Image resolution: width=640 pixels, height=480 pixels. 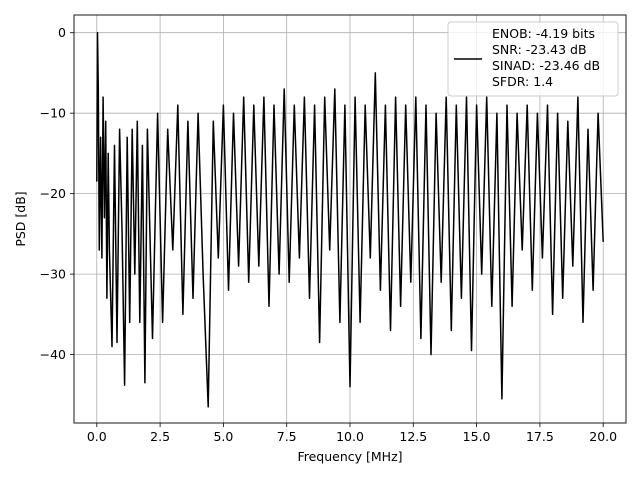 What do you see at coordinates (97, 436) in the screenshot?
I see `x-tick-label: 0.0` at bounding box center [97, 436].